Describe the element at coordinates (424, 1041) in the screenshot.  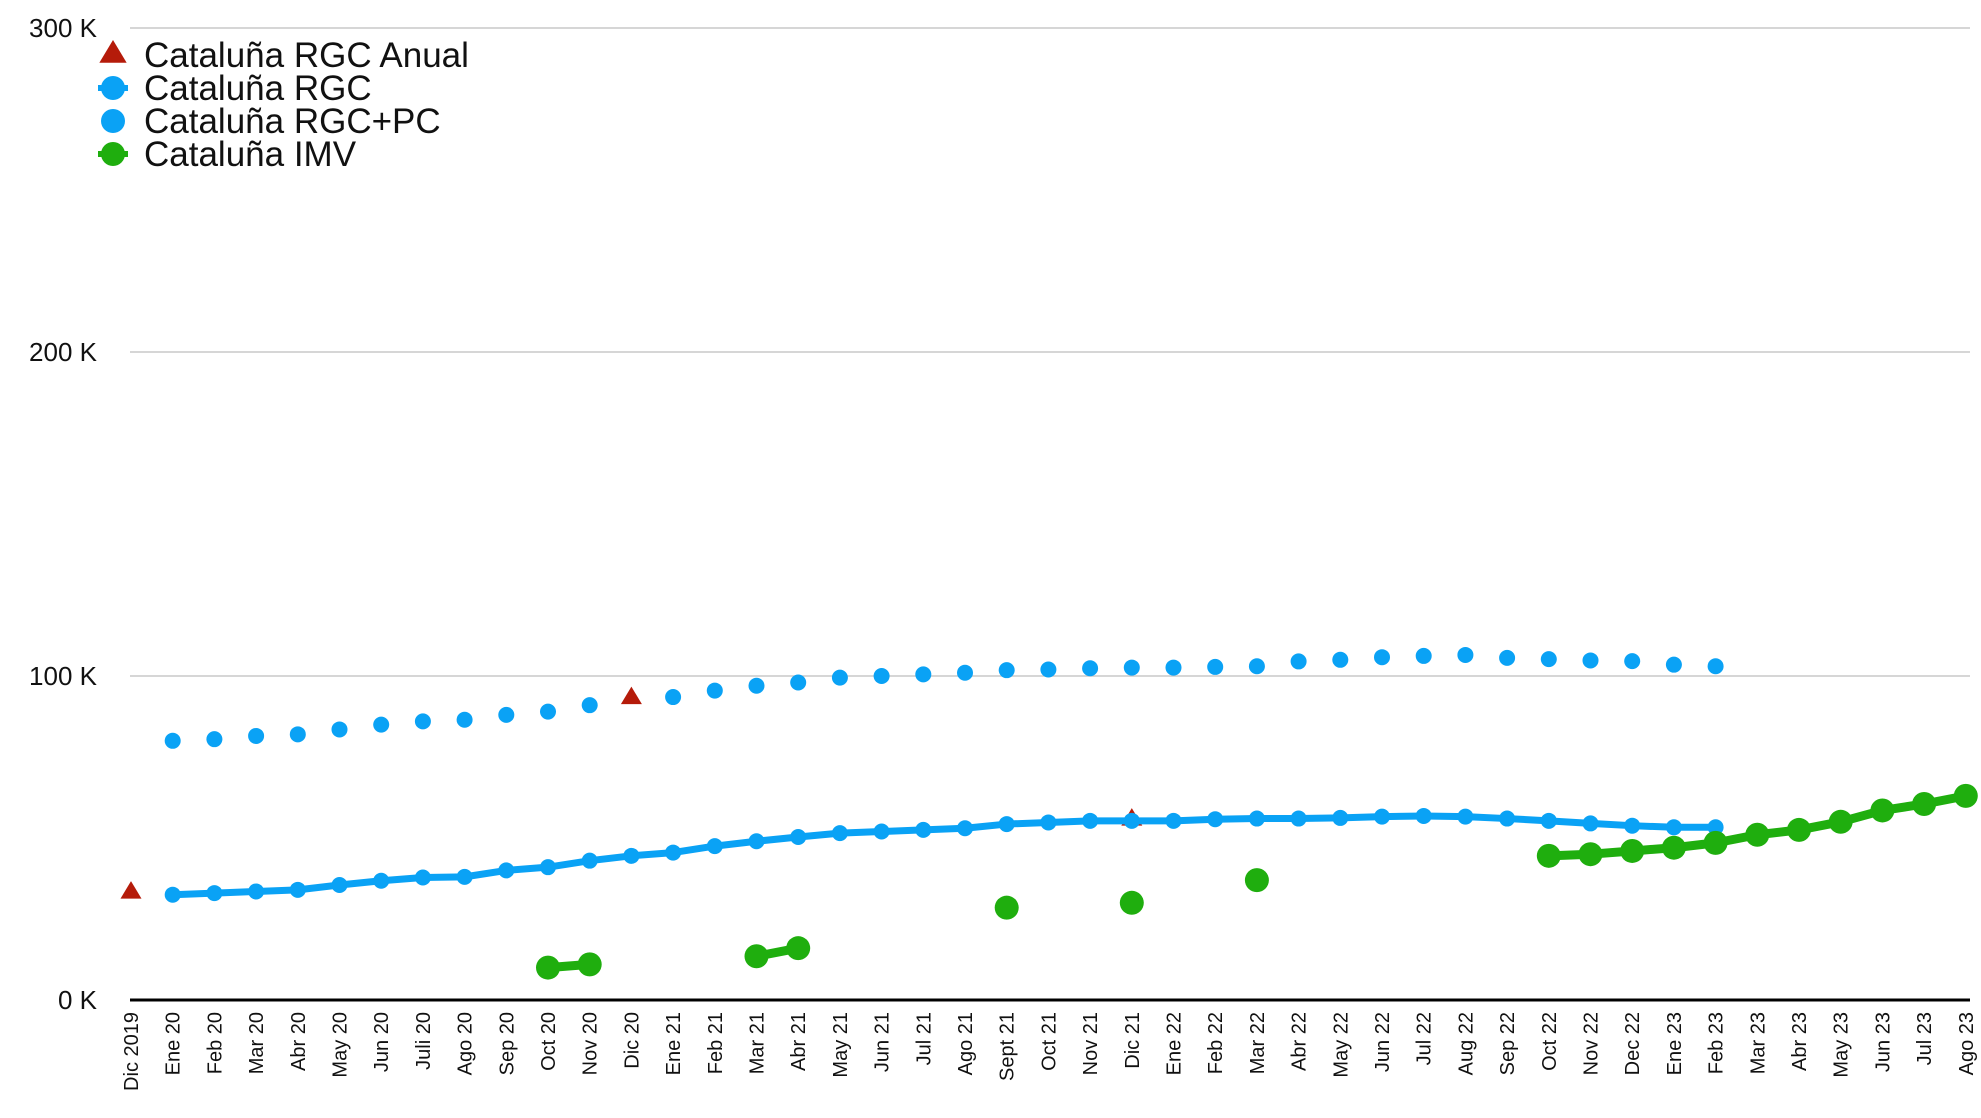
I see `x-tick-label: Juli 20` at that location.